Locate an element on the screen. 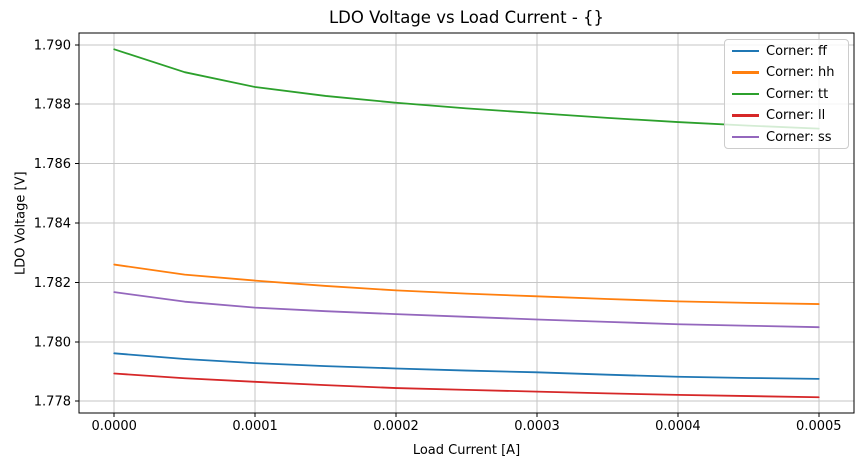 Image resolution: width=864 pixels, height=470 pixels. x-tick-label: 0.0000 is located at coordinates (114, 426).